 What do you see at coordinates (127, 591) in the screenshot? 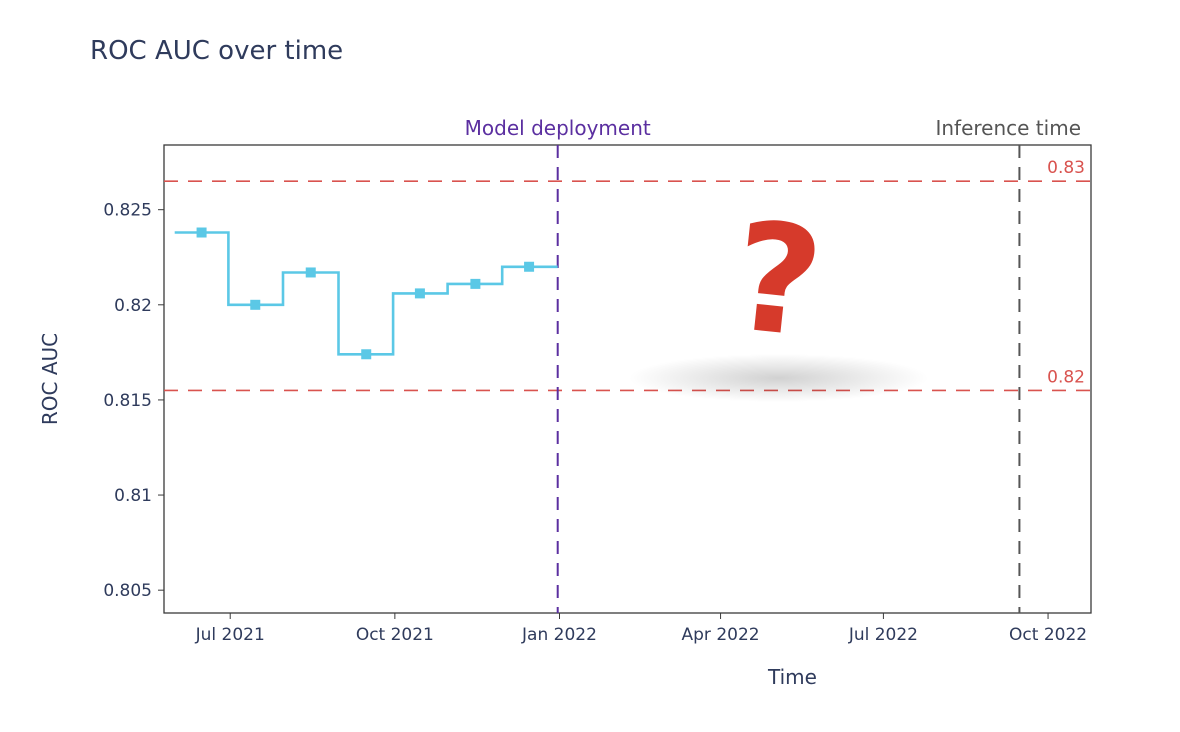
I see `y-tick-label: 0.805` at bounding box center [127, 591].